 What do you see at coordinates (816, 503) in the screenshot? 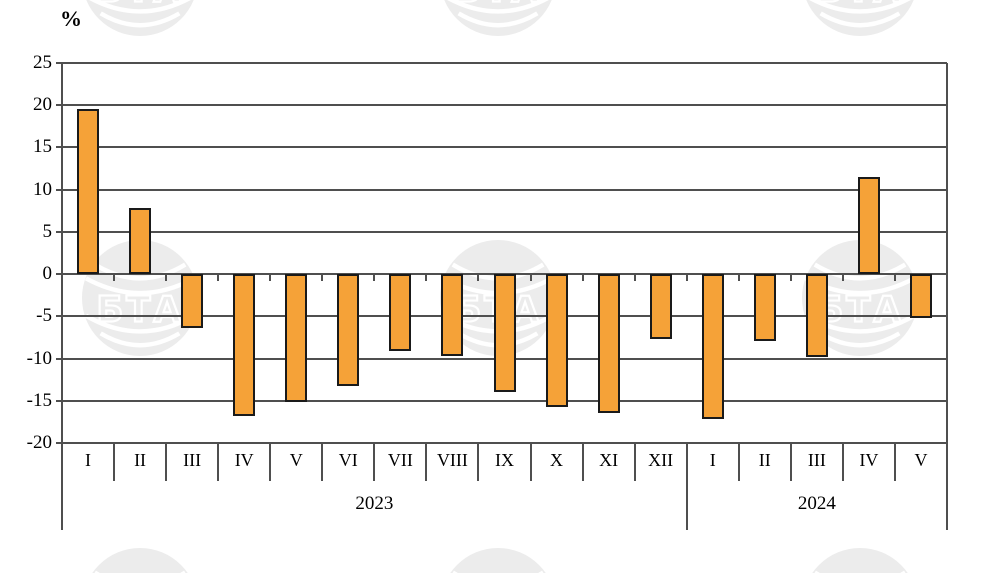
I see `year-label: 2024` at bounding box center [816, 503].